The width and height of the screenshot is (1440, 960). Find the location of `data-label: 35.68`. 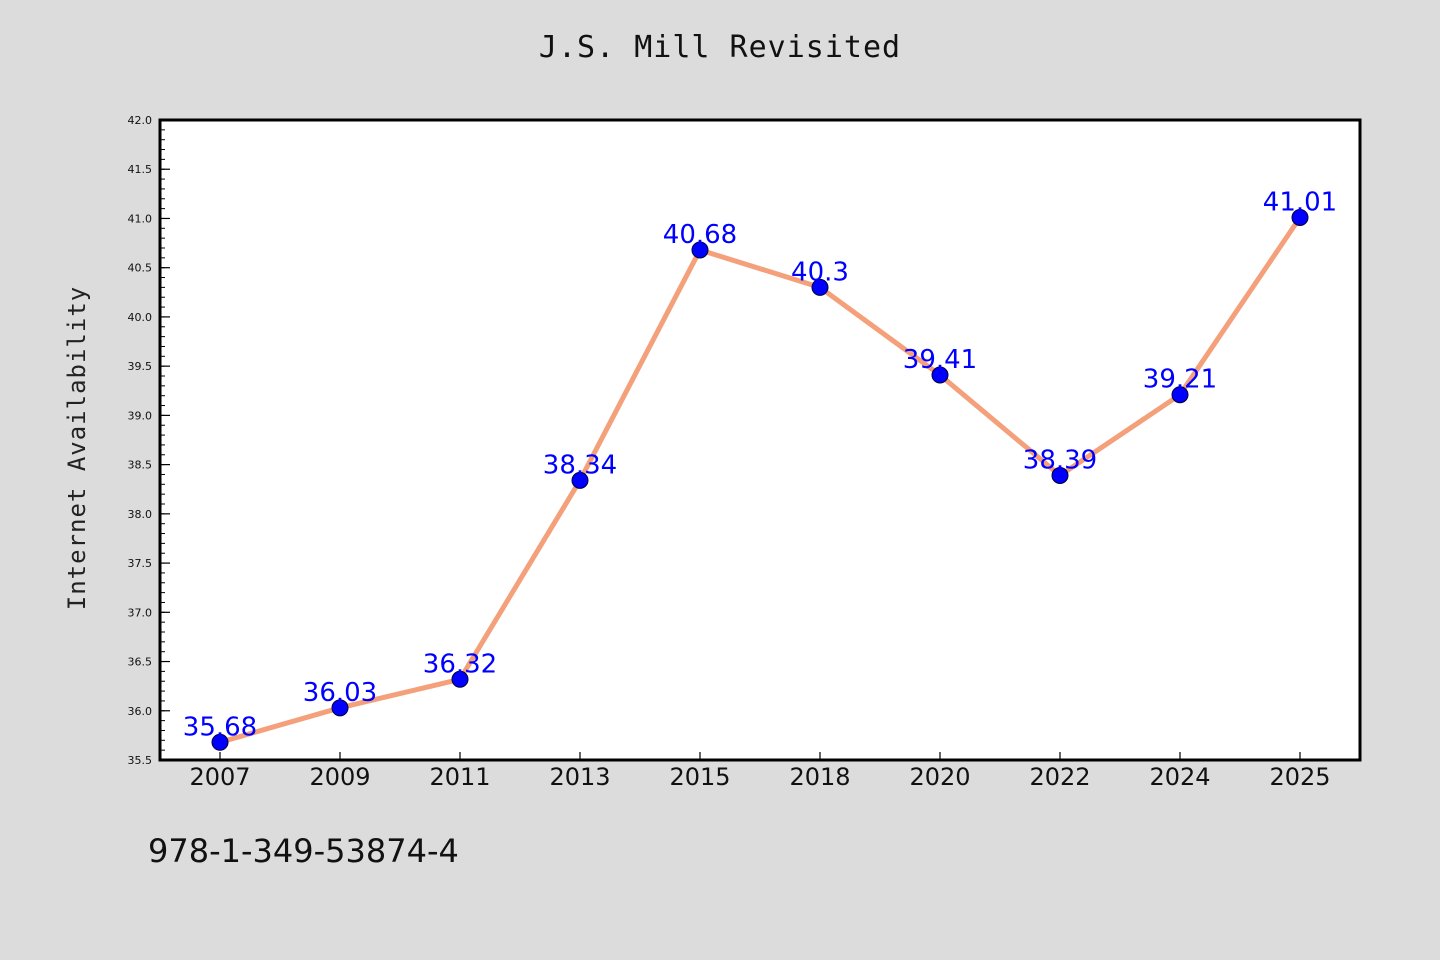

data-label: 35.68 is located at coordinates (220, 727).